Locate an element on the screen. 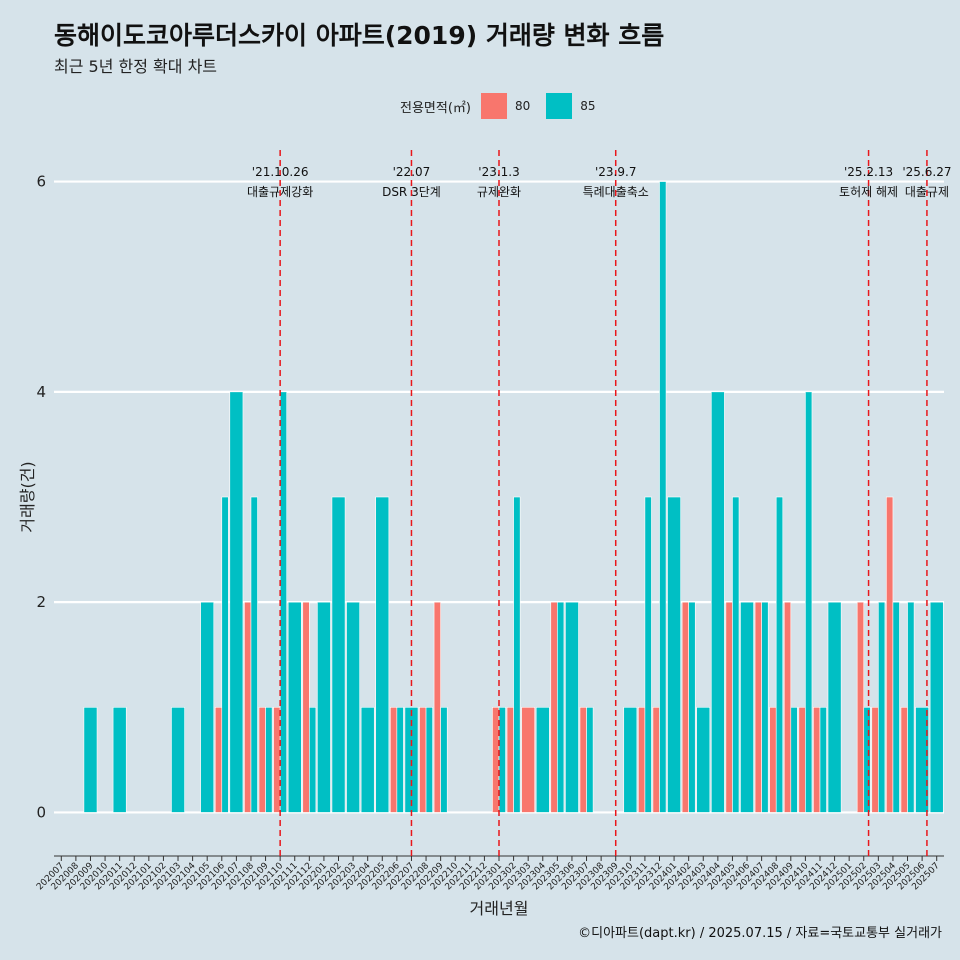  x-axis-title: 거래년월 is located at coordinates (499, 908).